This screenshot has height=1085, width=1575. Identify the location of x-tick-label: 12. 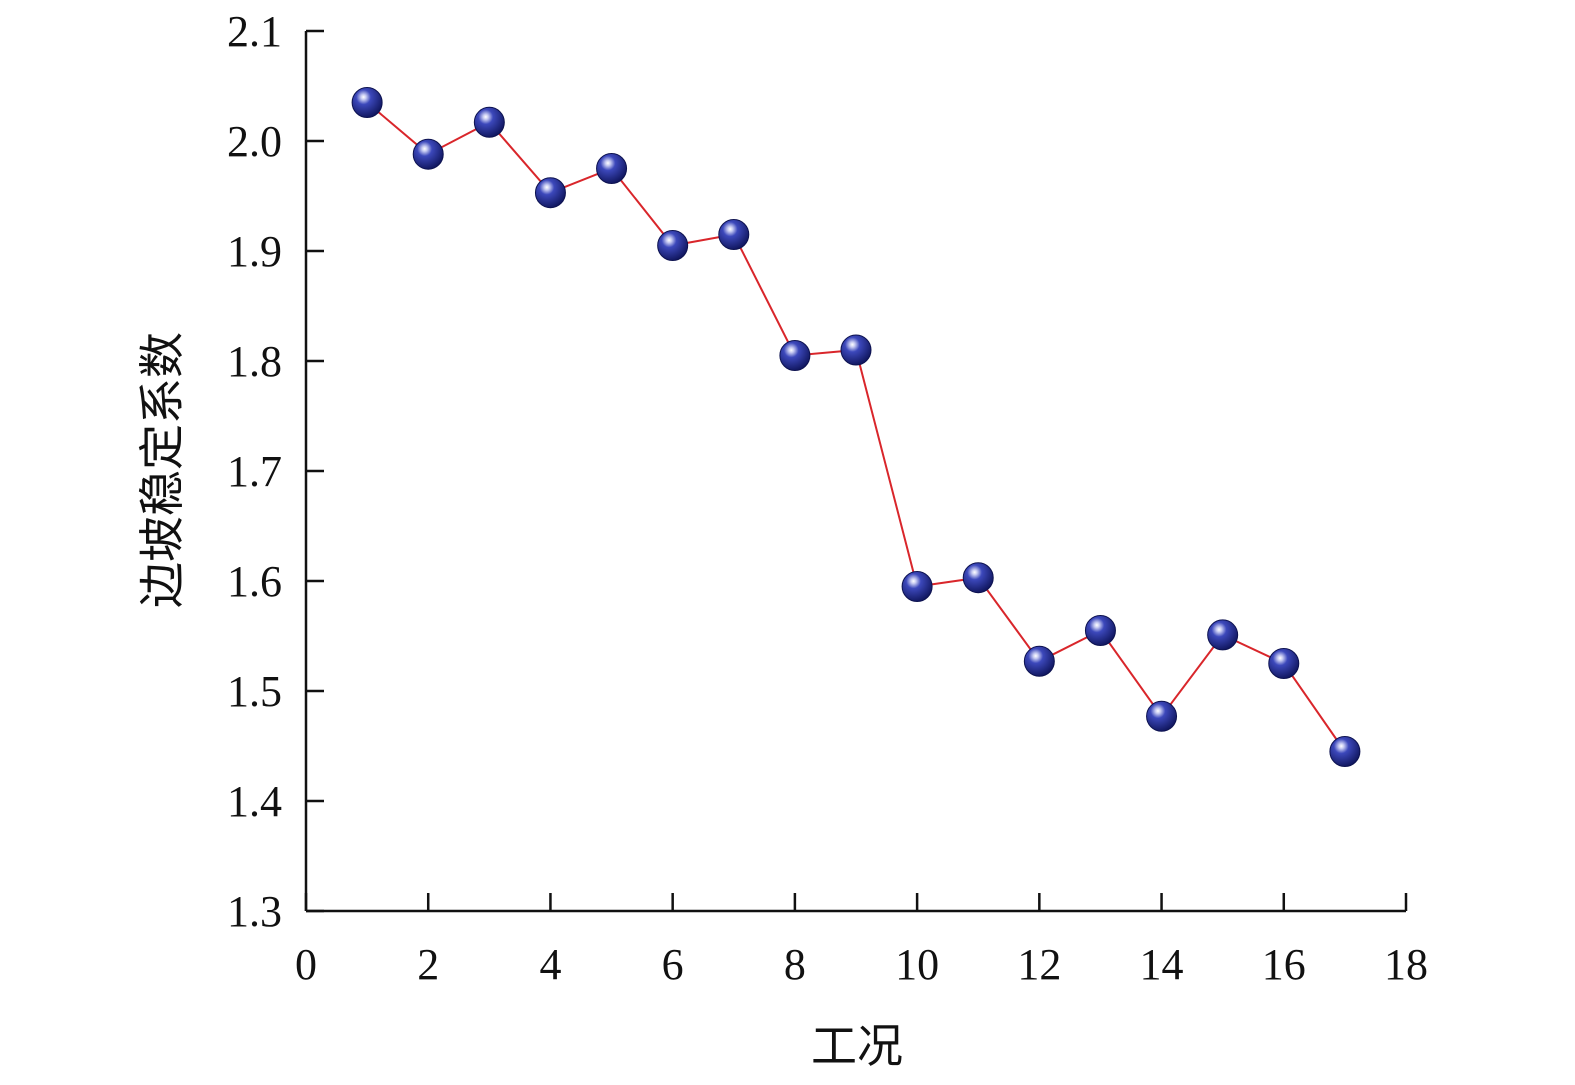
(1039, 964).